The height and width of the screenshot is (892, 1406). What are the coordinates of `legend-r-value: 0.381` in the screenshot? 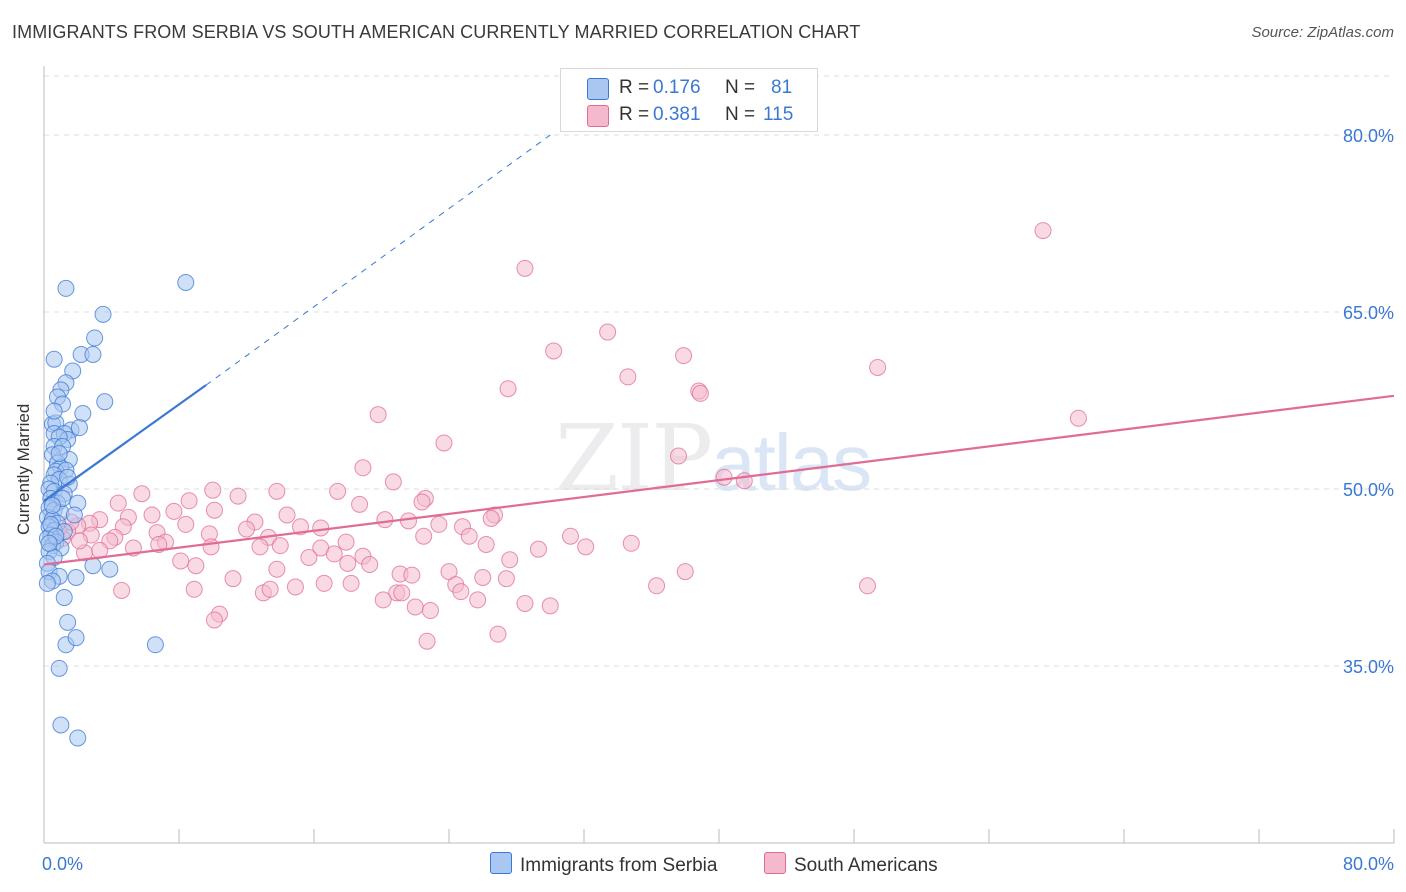 It's located at (677, 114).